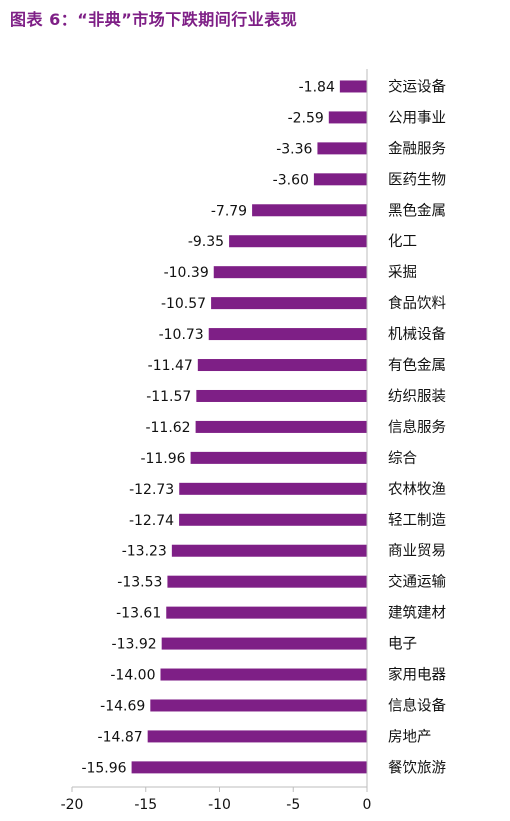 The height and width of the screenshot is (821, 510). What do you see at coordinates (417, 148) in the screenshot?
I see `category-label: 金融服务` at bounding box center [417, 148].